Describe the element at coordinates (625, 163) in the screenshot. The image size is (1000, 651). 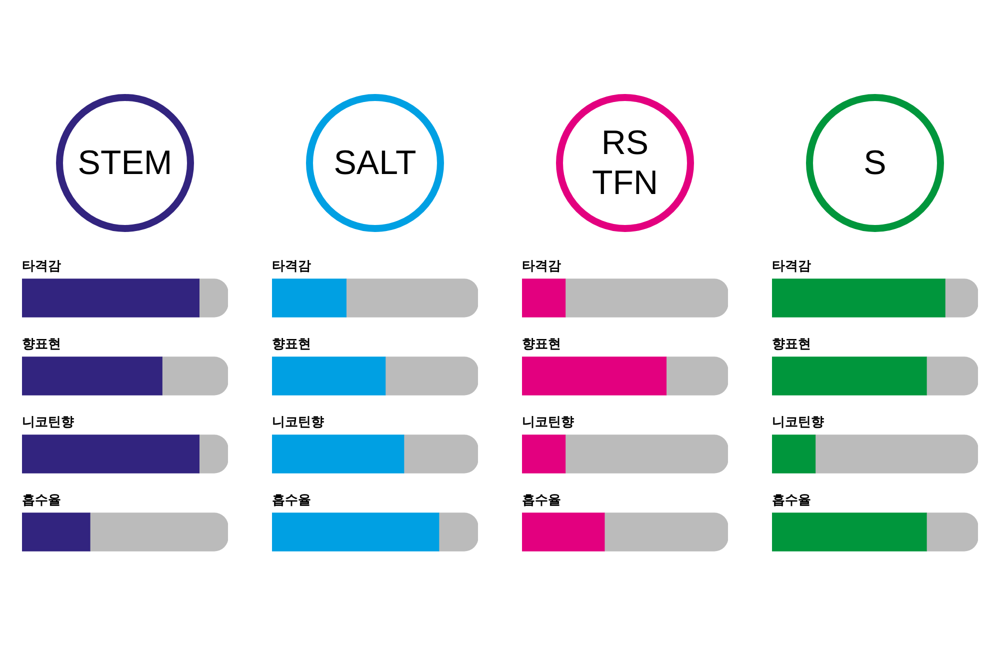
I see `chart-title: RS TFN` at that location.